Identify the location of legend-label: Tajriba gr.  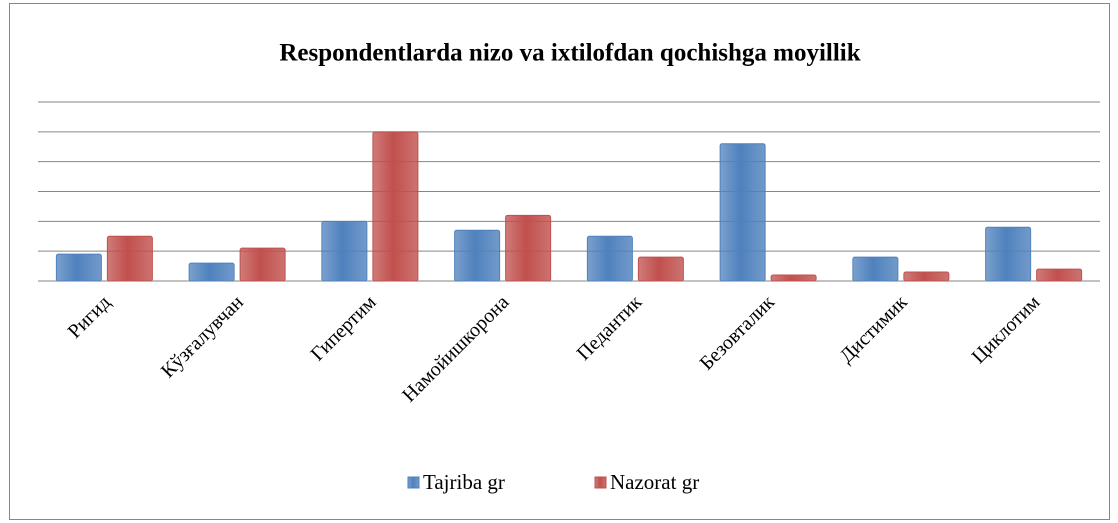
(464, 482).